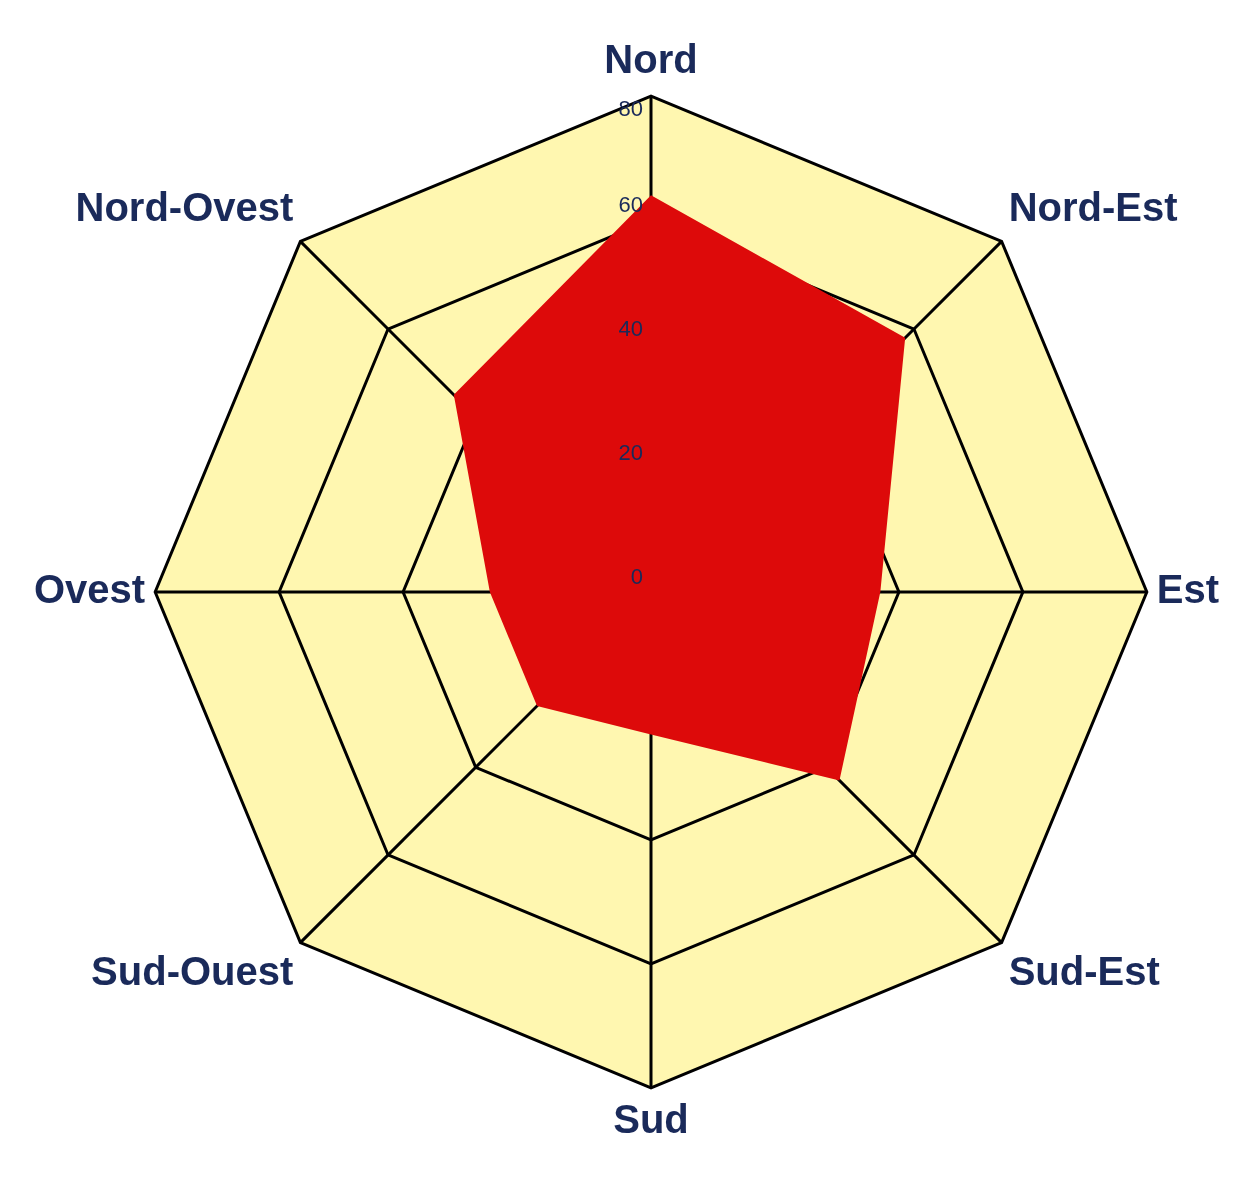  I want to click on y-tick-label: 20, so click(630, 453).